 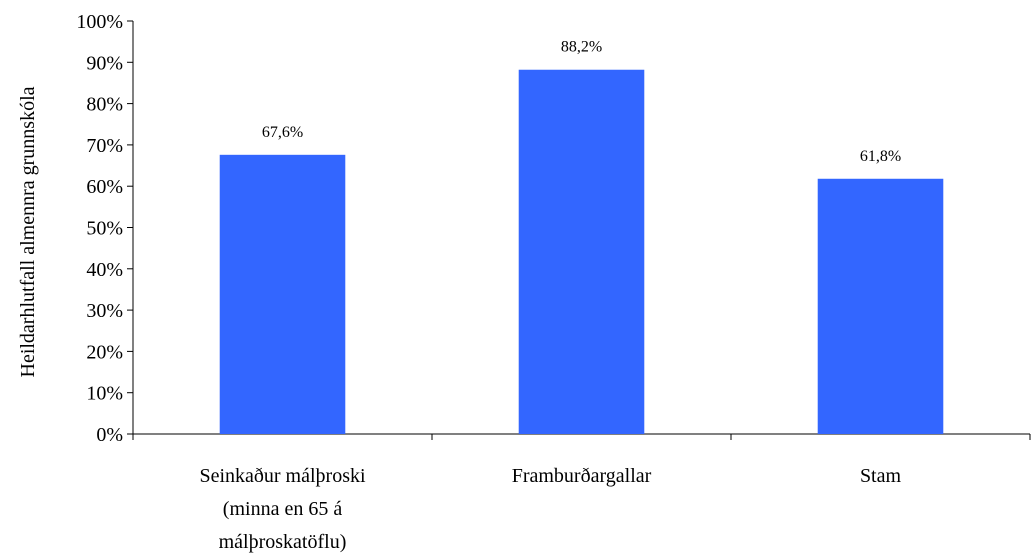 What do you see at coordinates (283, 509) in the screenshot?
I see `category-label: (minna en 65 á` at bounding box center [283, 509].